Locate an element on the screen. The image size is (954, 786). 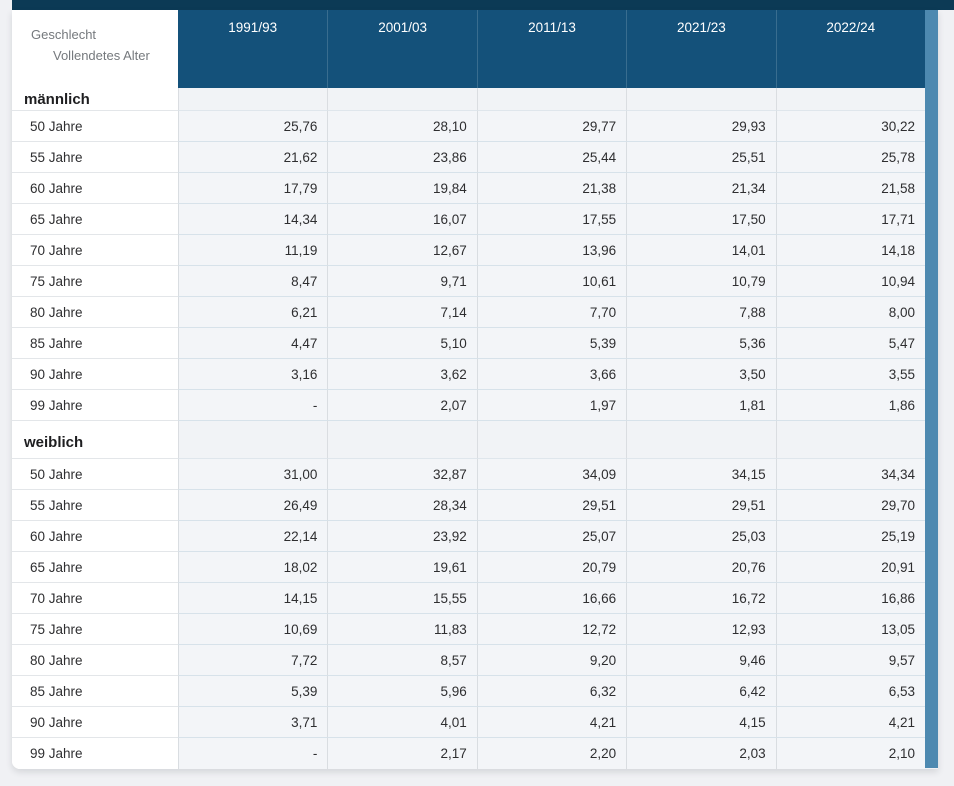
vertical-scrollbar-thumb is located at coordinates (931, 389).